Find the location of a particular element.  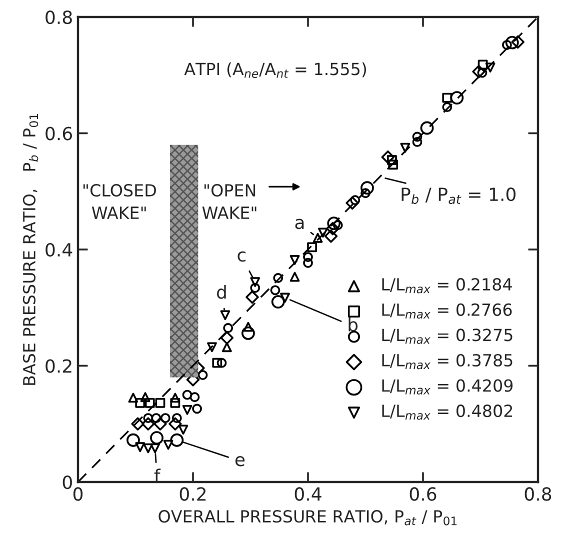

annotation: e is located at coordinates (240, 461).